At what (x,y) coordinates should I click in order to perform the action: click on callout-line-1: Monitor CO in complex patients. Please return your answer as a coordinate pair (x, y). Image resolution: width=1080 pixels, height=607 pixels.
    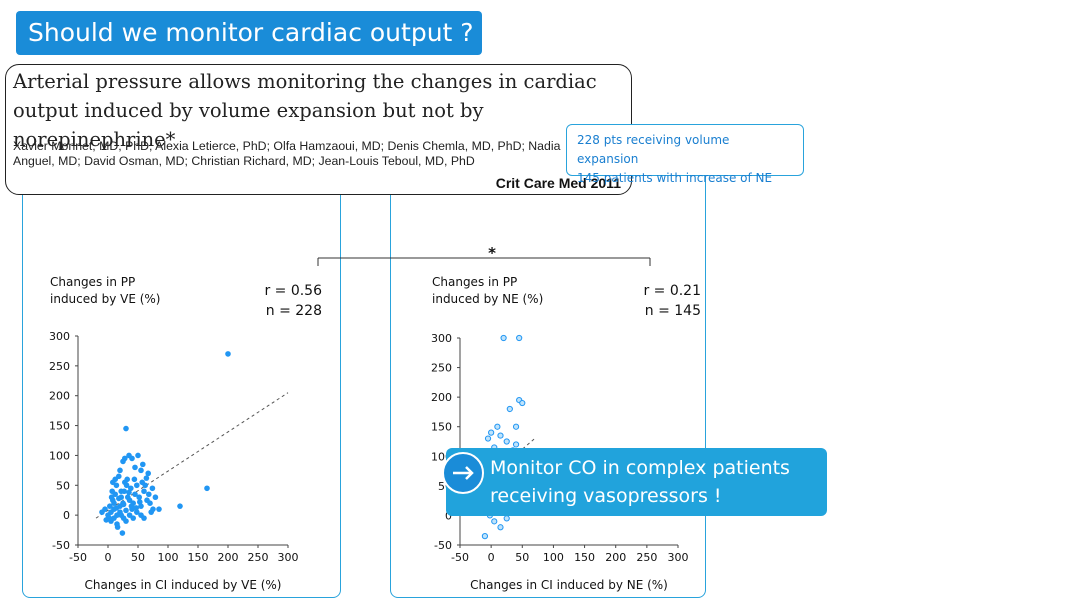
    Looking at the image, I should click on (640, 468).